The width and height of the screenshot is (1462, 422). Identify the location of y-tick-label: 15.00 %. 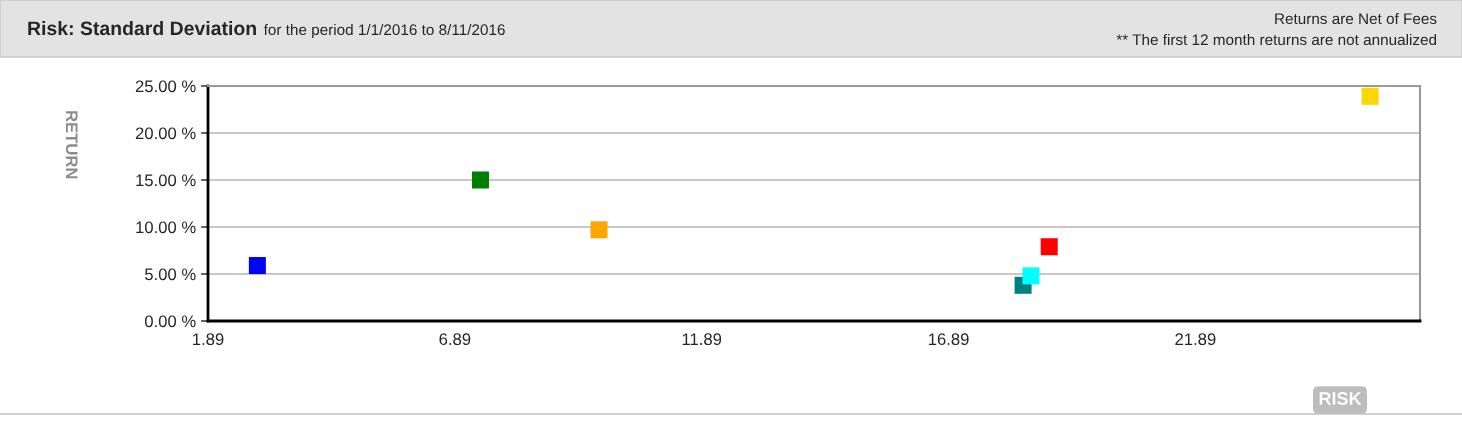
(166, 180).